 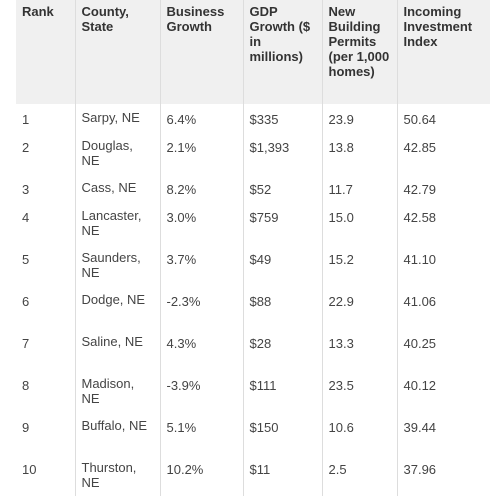 I want to click on table-cell: $335, so click(x=282, y=118).